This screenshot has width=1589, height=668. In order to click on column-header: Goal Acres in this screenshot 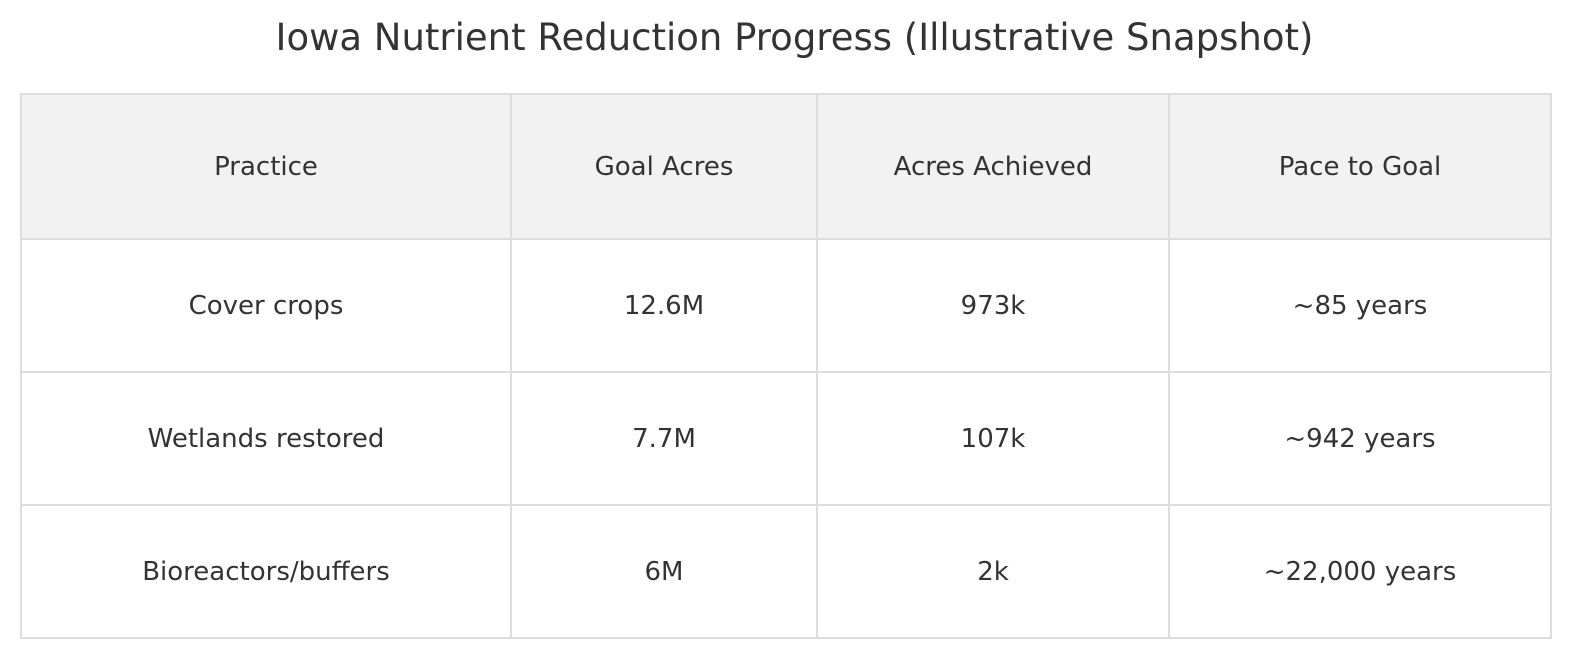, I will do `click(664, 166)`.